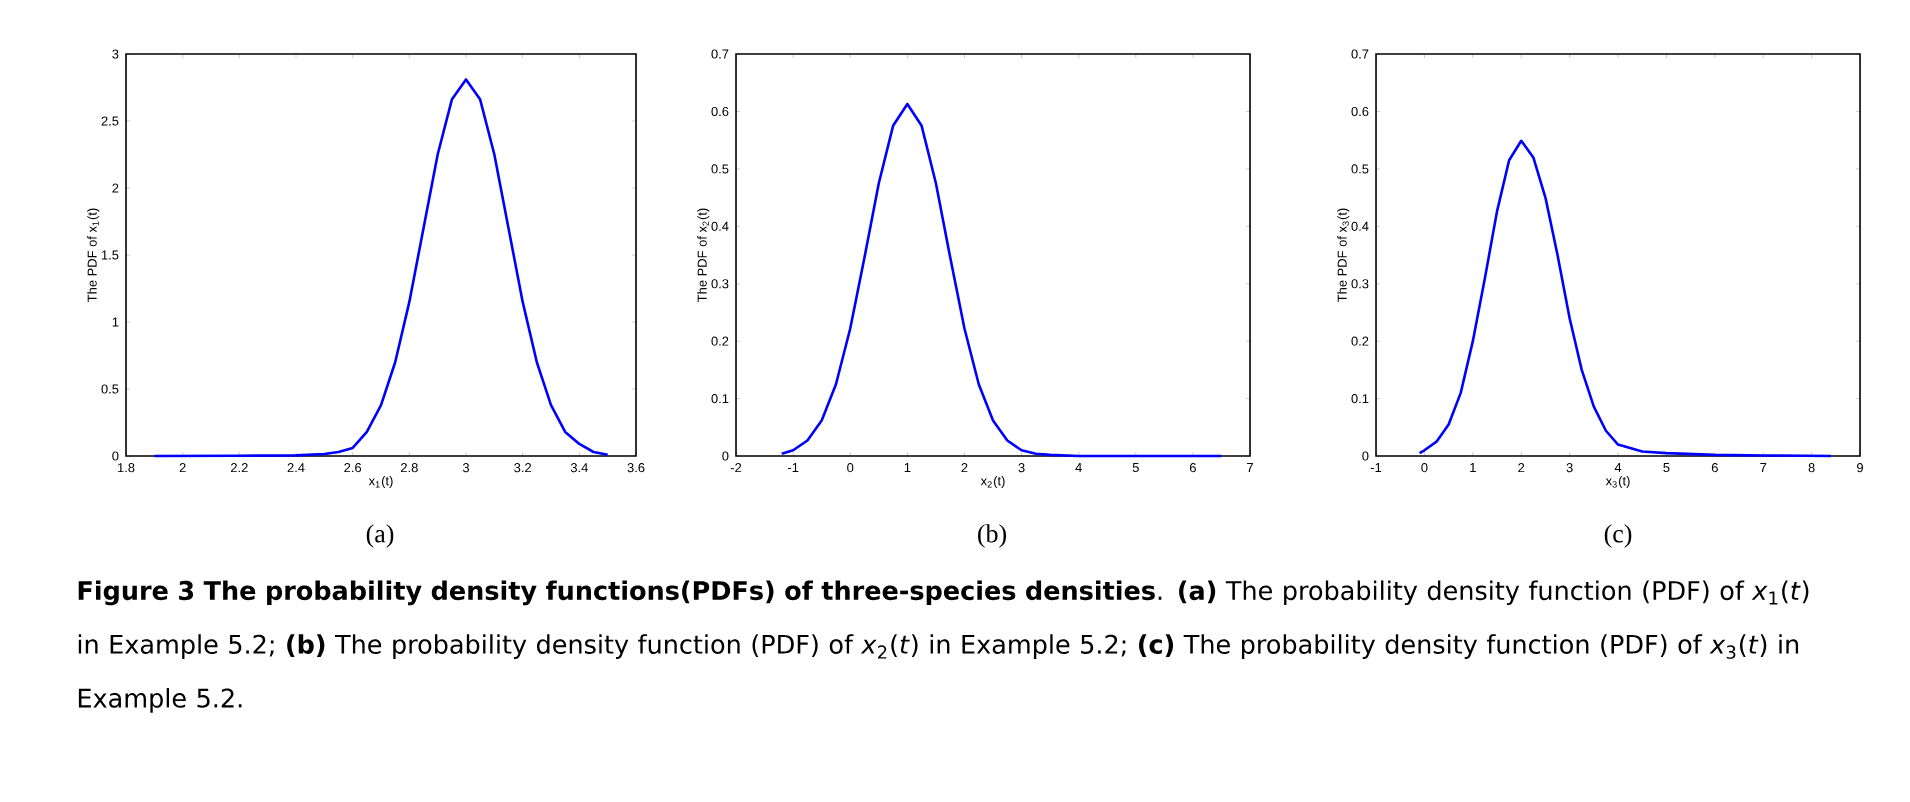 This screenshot has height=802, width=1910. What do you see at coordinates (380, 536) in the screenshot?
I see `text: (a)` at bounding box center [380, 536].